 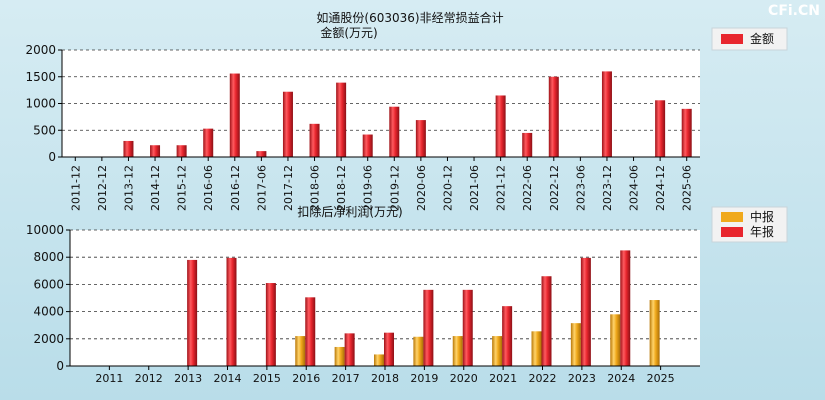 I want to click on watermark: CFi.CN, so click(x=794, y=11).